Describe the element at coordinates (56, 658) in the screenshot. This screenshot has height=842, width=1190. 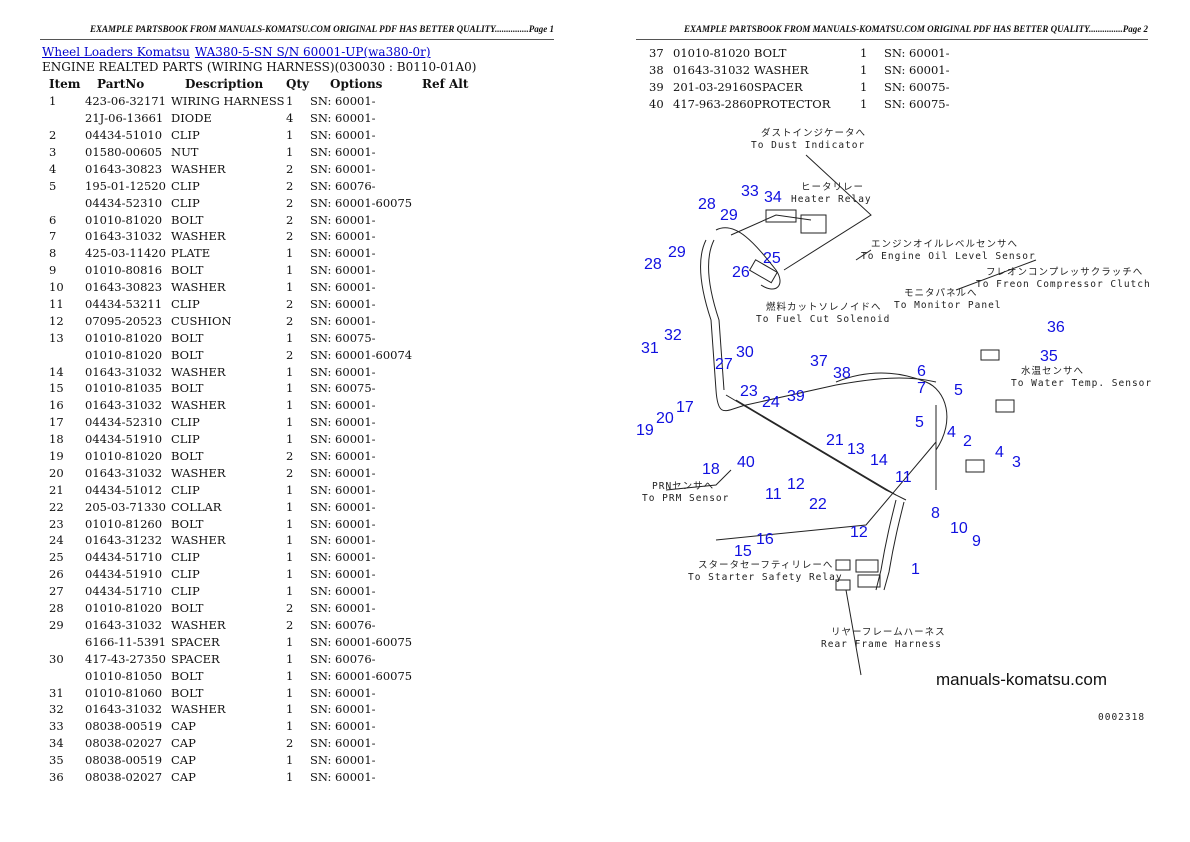
I see `item-number: 30` at that location.